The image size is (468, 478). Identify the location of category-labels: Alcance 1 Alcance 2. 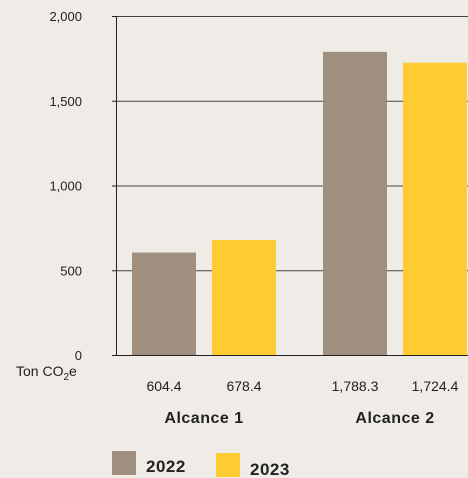
(299, 418).